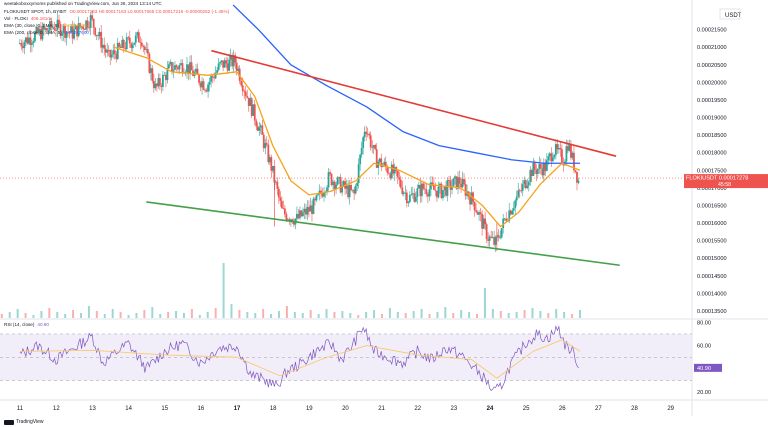 Image resolution: width=768 pixels, height=427 pixels. I want to click on price-tick-label: 0.00021500, so click(712, 31).